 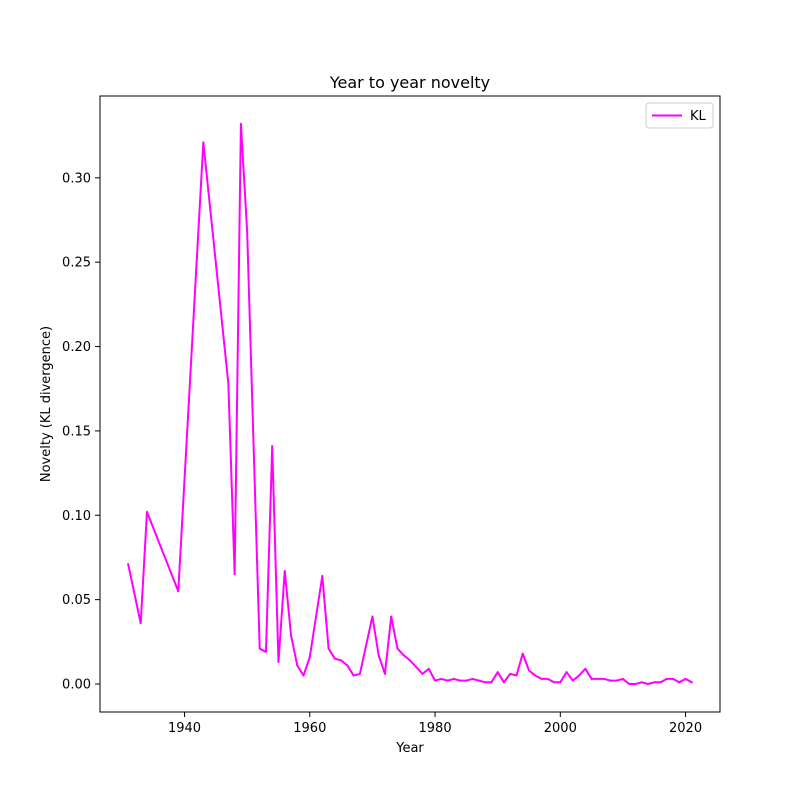 What do you see at coordinates (409, 748) in the screenshot?
I see `x-axis-label: Year` at bounding box center [409, 748].